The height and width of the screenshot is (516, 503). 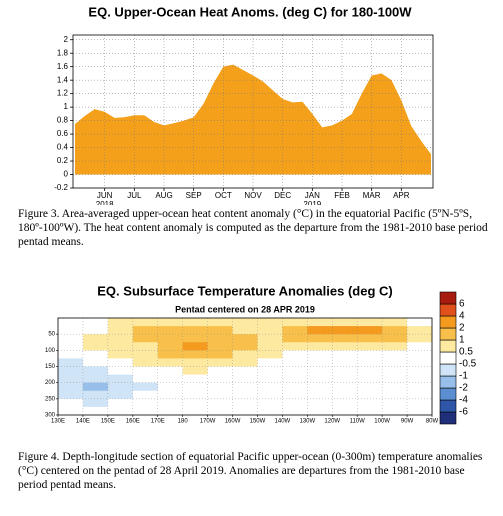 What do you see at coordinates (194, 195) in the screenshot?
I see `x-tick-label: SEP` at bounding box center [194, 195].